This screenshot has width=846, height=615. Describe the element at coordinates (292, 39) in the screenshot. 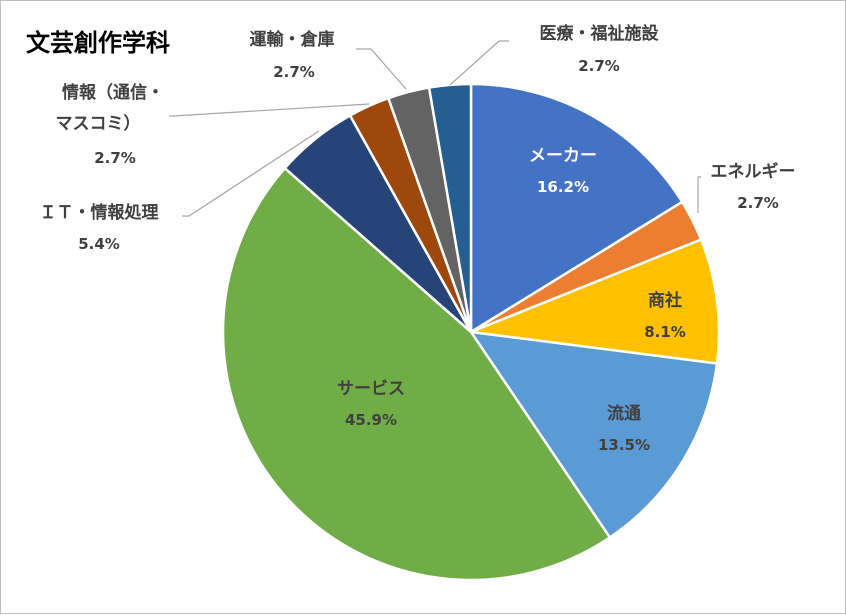

I see `slice-label-name: 運輸・倉庫` at that location.